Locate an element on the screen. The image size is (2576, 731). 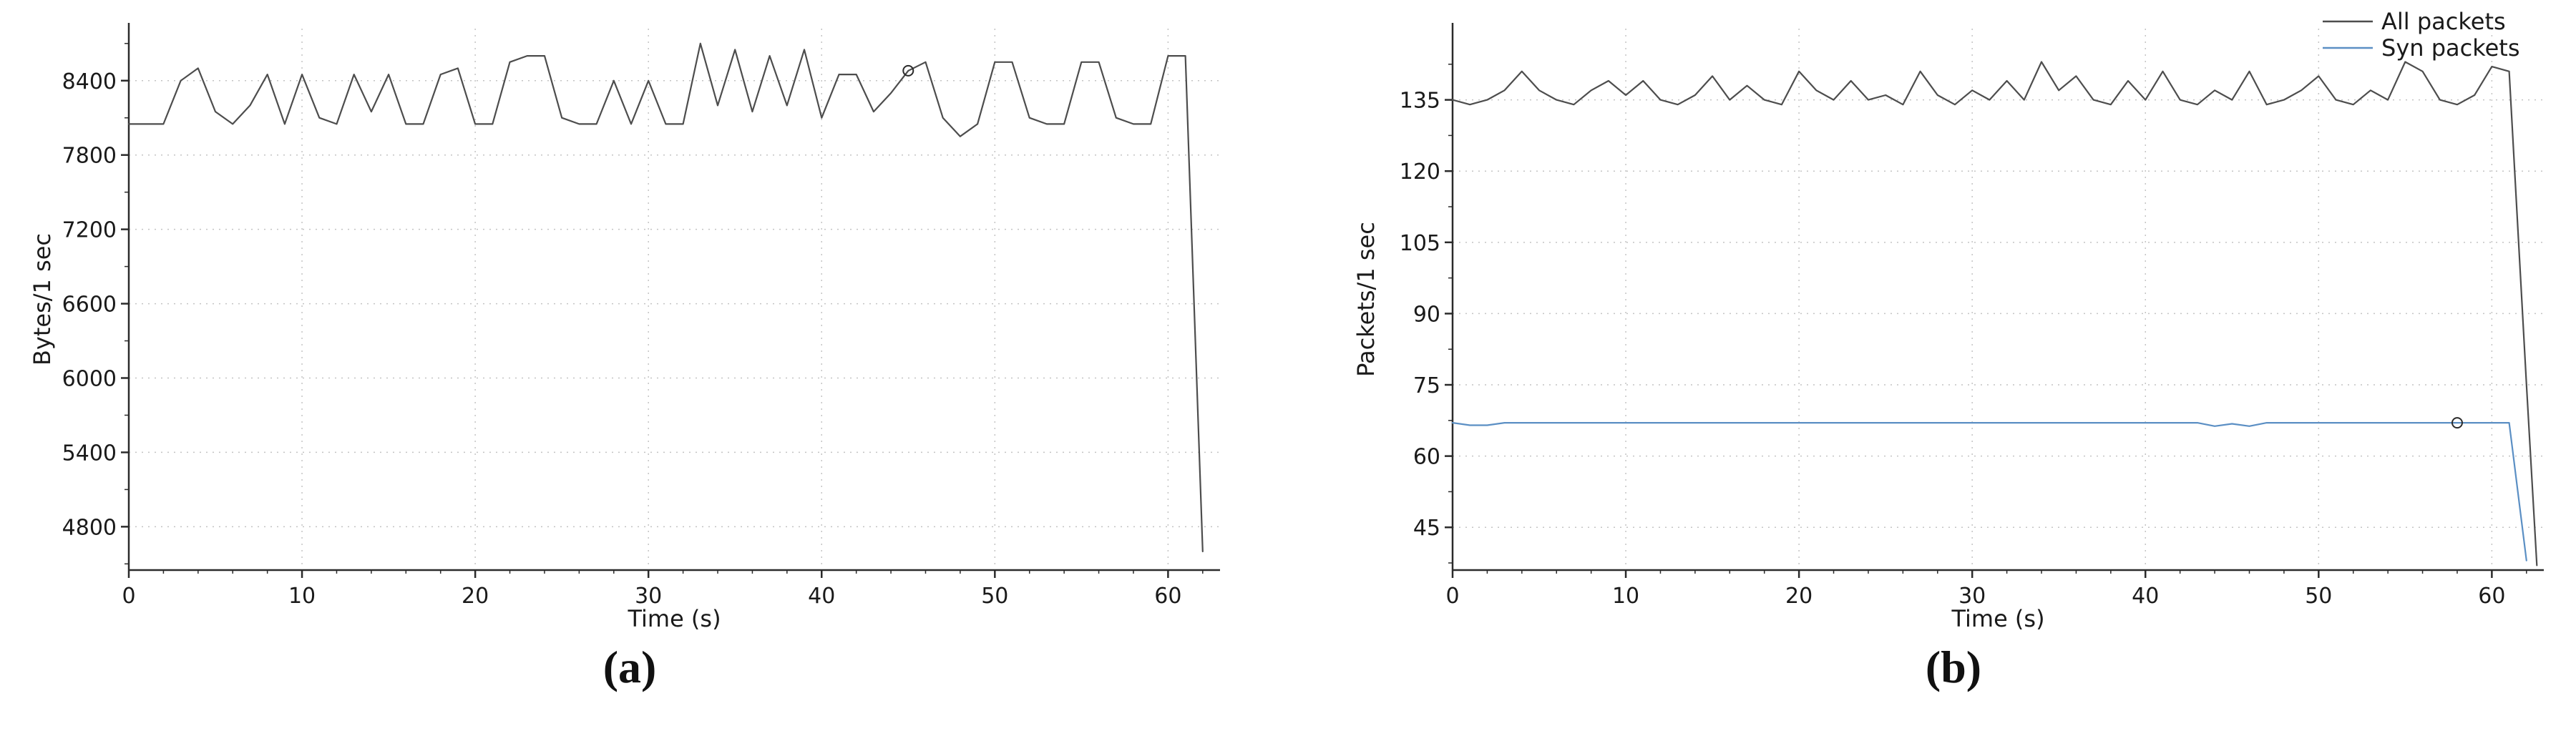
svg-text: 5400 is located at coordinates (89, 453).